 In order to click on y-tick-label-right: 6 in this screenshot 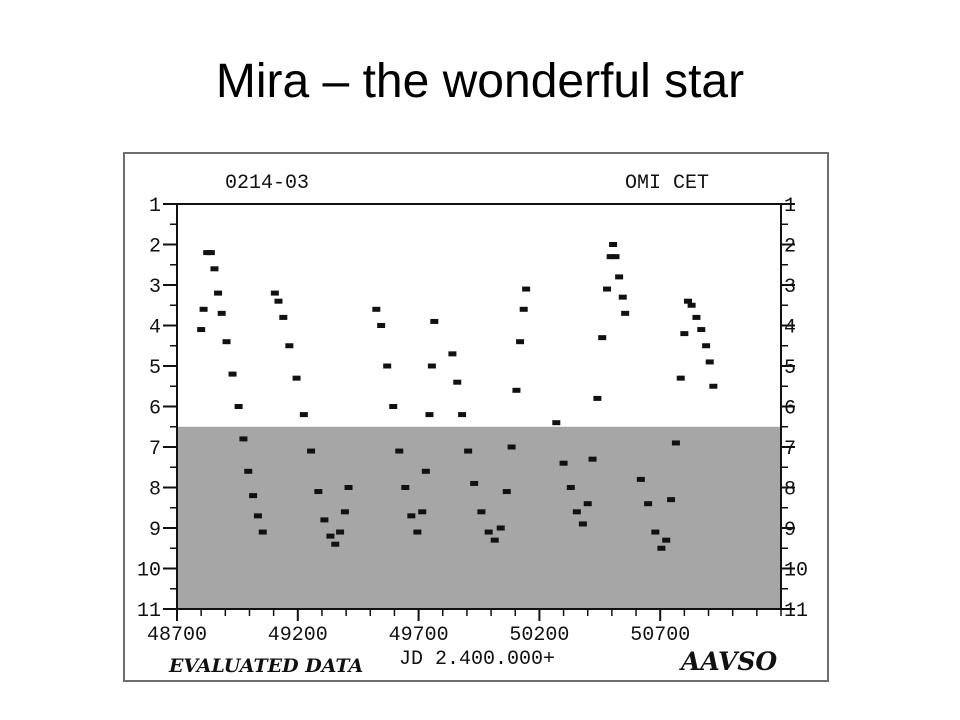, I will do `click(790, 409)`.